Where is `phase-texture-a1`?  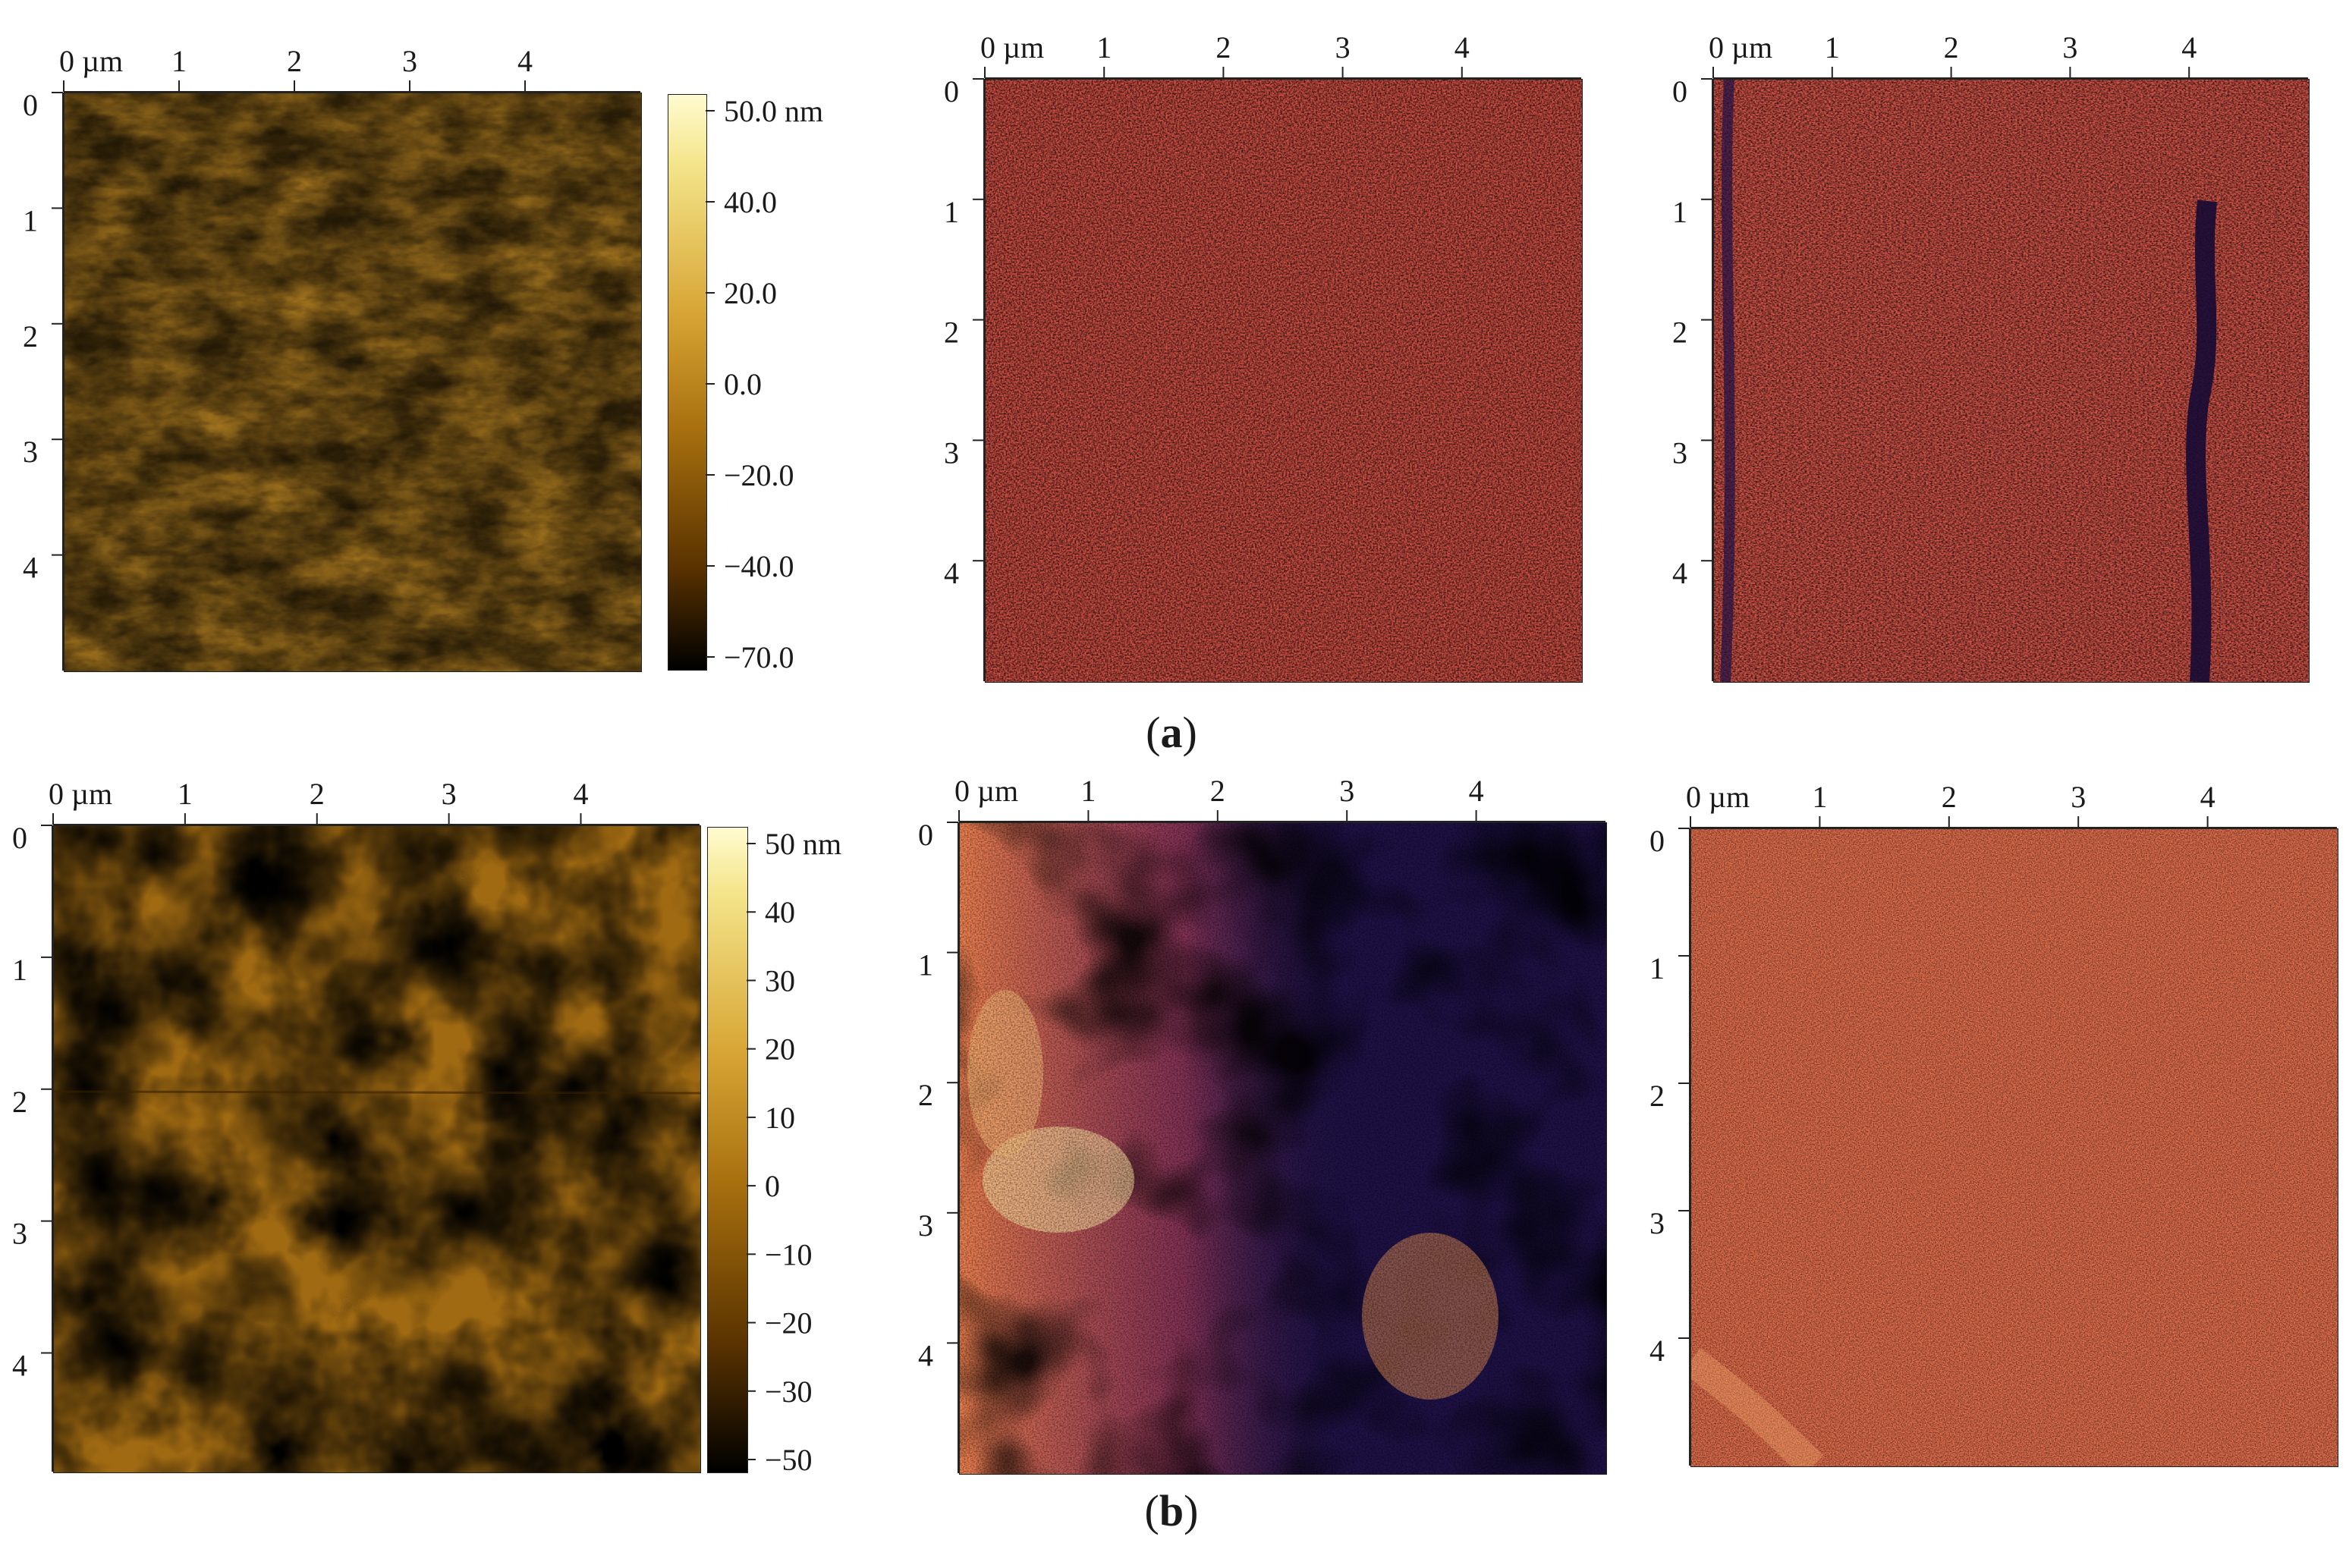
phase-texture-a1 is located at coordinates (1284, 381).